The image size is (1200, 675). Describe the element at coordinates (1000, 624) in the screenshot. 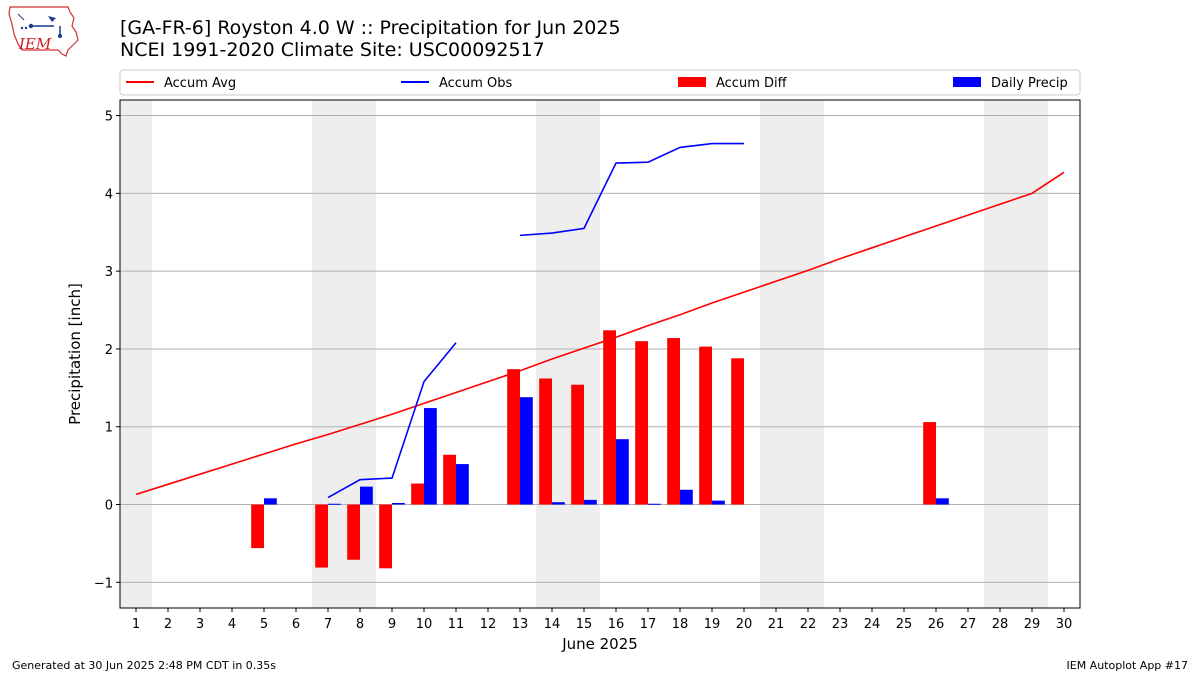

I see `x-tick-label: 28` at that location.